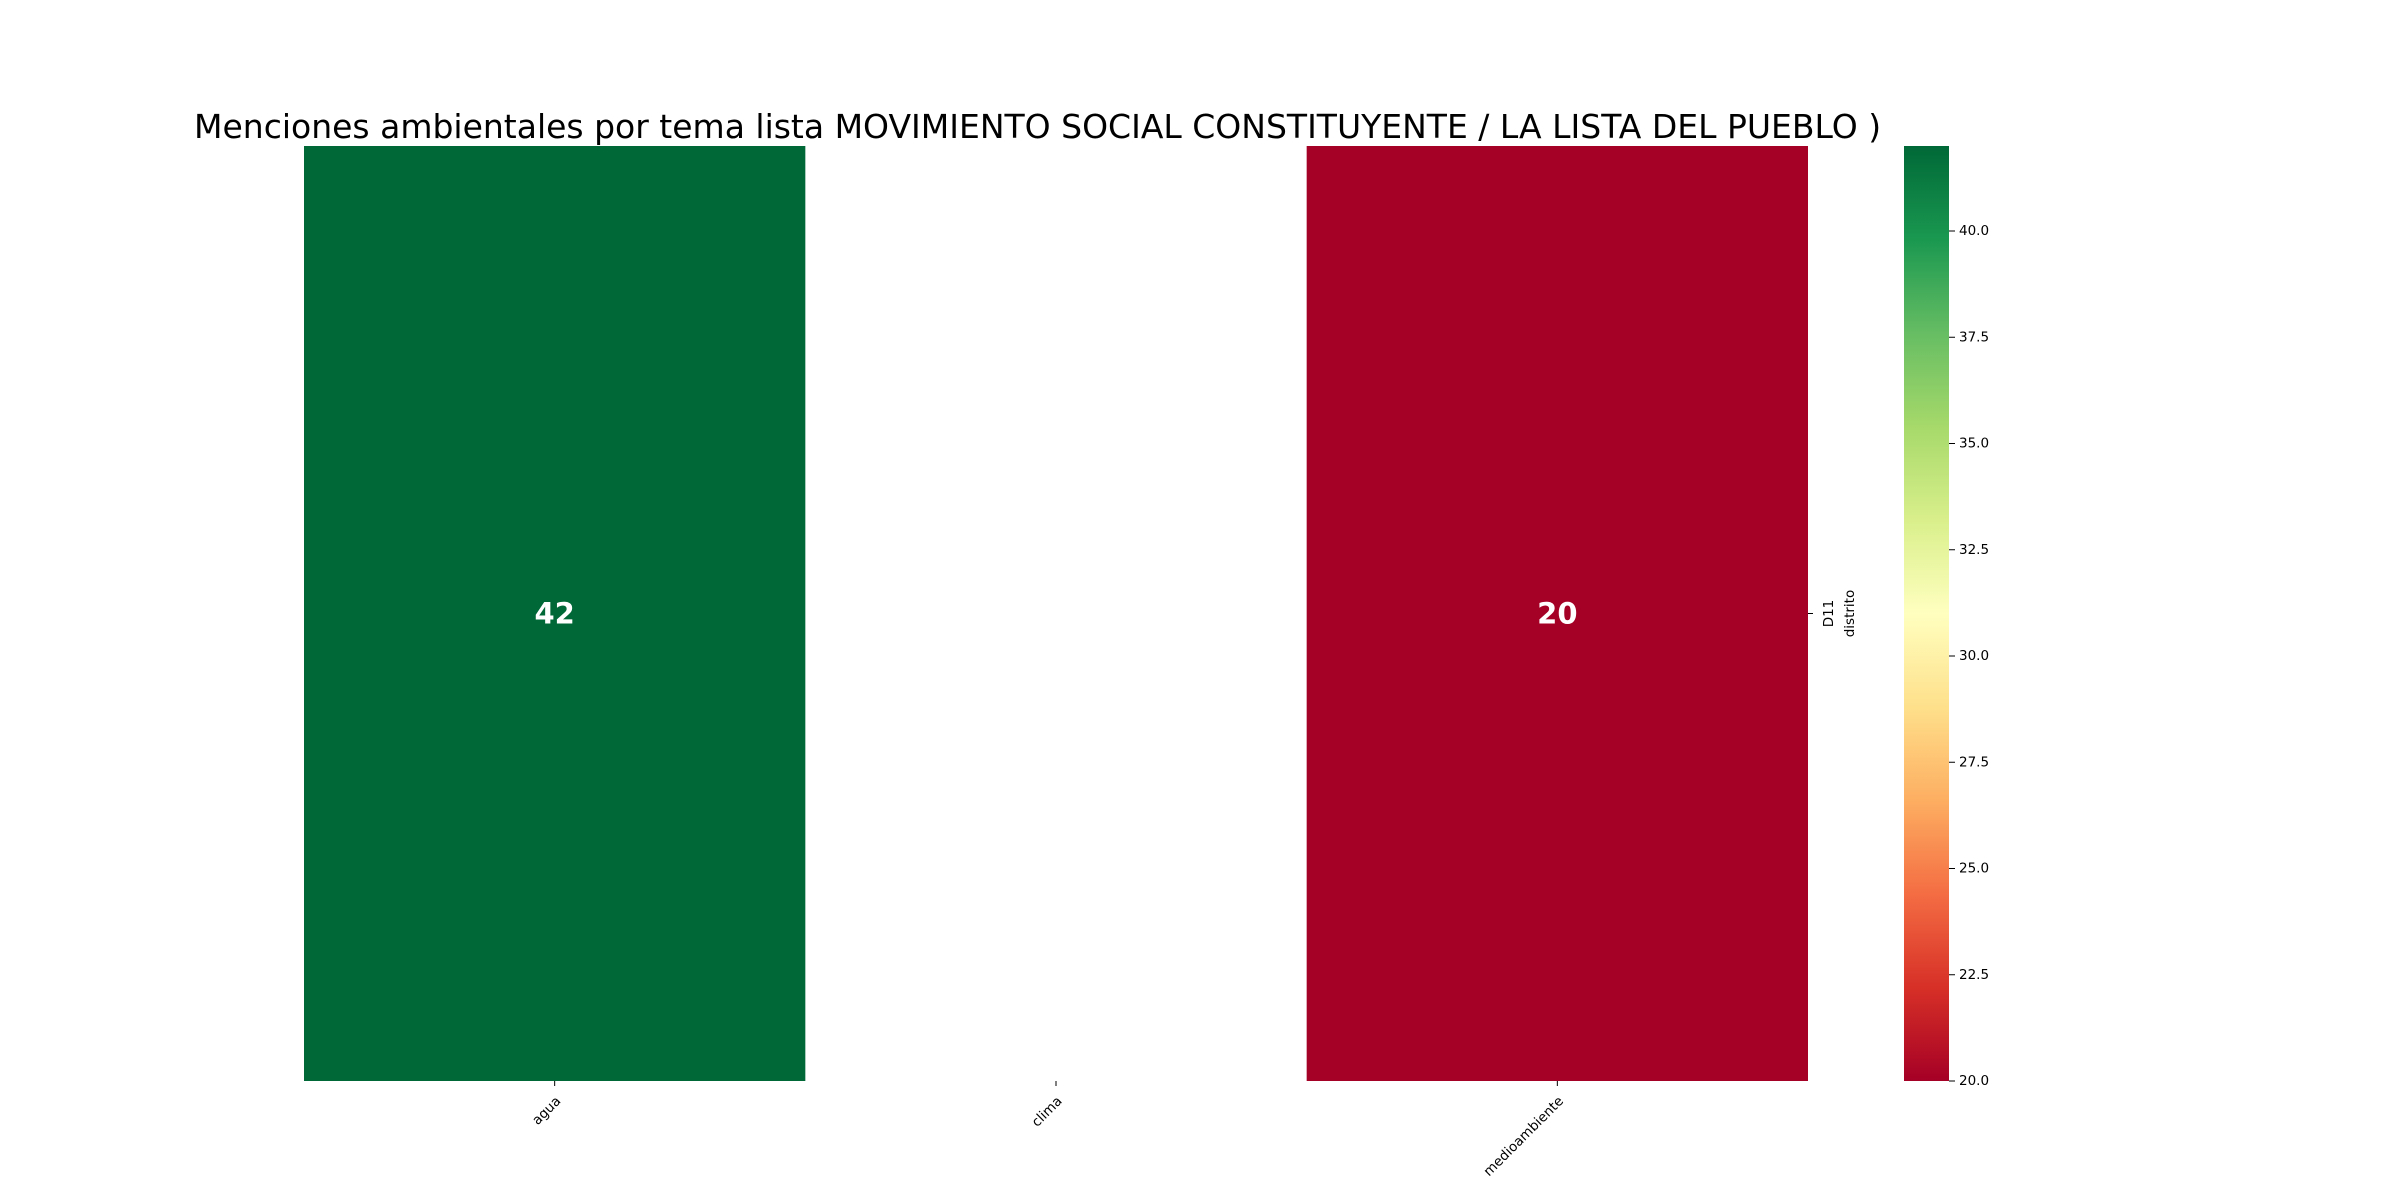  What do you see at coordinates (1974, 550) in the screenshot?
I see `colorbar-tick-label: 32.5` at bounding box center [1974, 550].